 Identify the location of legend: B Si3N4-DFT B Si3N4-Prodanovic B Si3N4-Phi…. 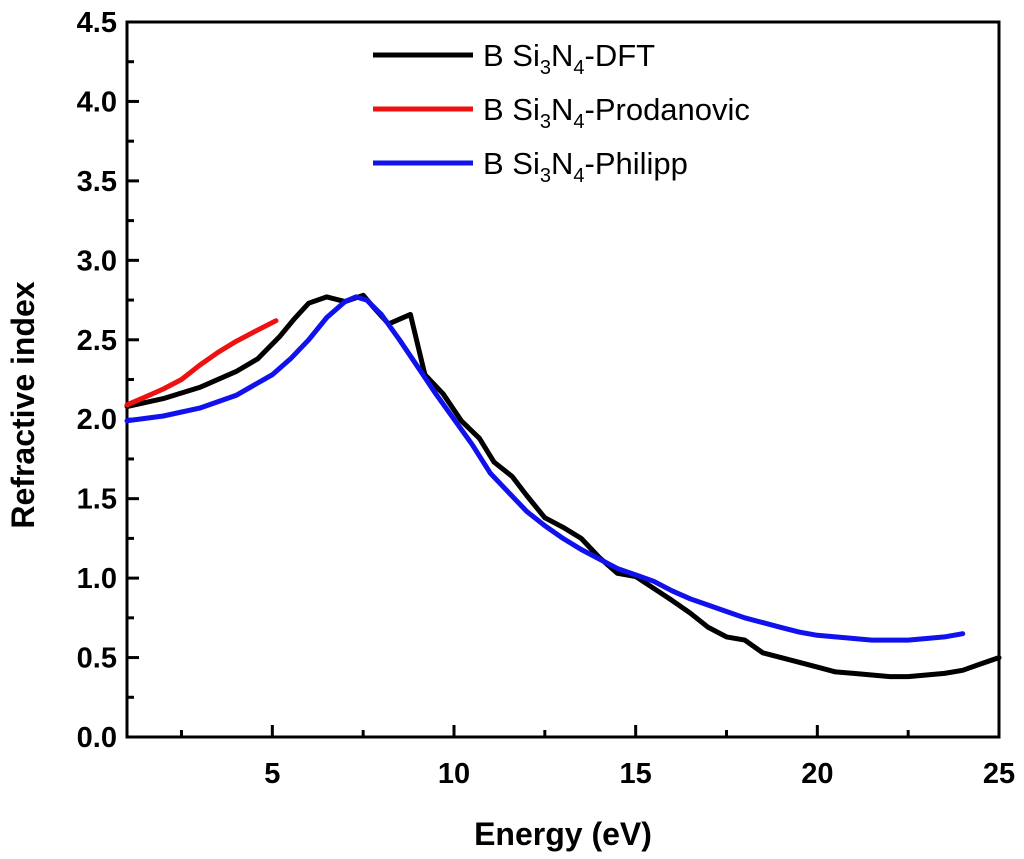
(561, 112).